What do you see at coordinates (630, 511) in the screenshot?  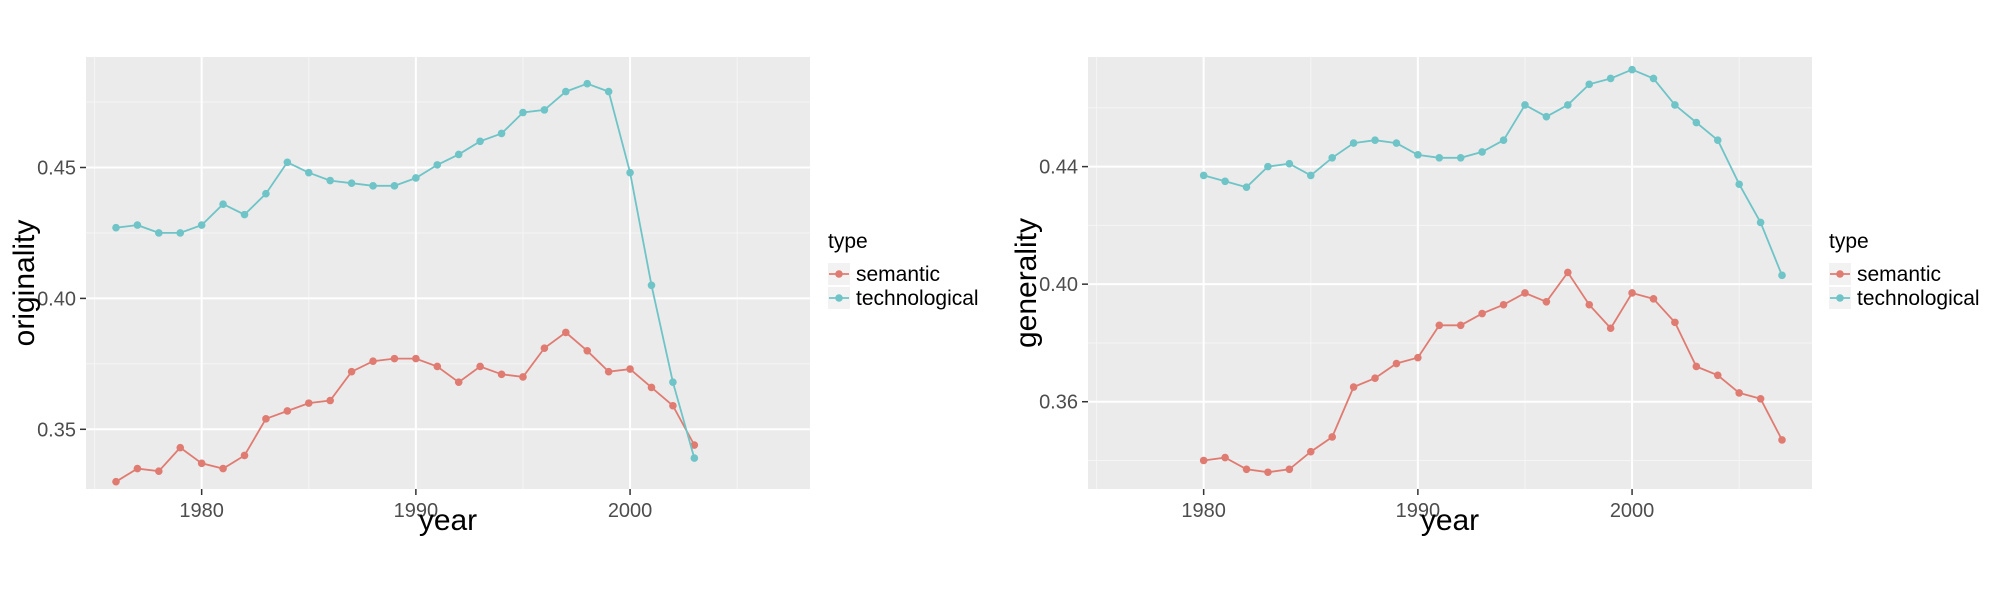 I see `x-tick-label: 2000` at bounding box center [630, 511].